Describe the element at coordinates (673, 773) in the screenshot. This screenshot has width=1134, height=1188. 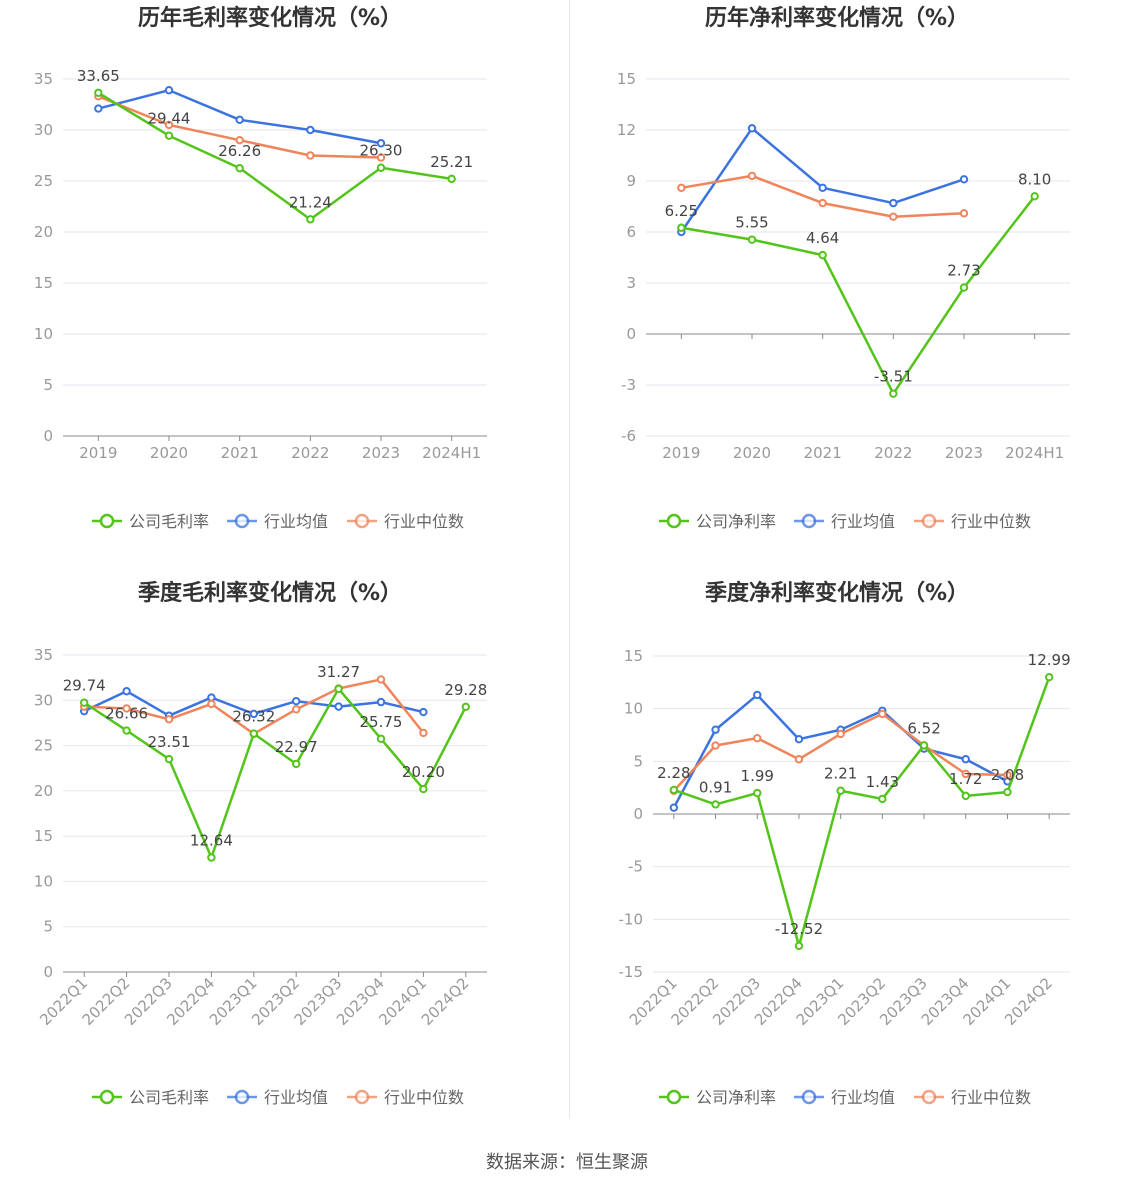
I see `data-label: 2.28` at that location.